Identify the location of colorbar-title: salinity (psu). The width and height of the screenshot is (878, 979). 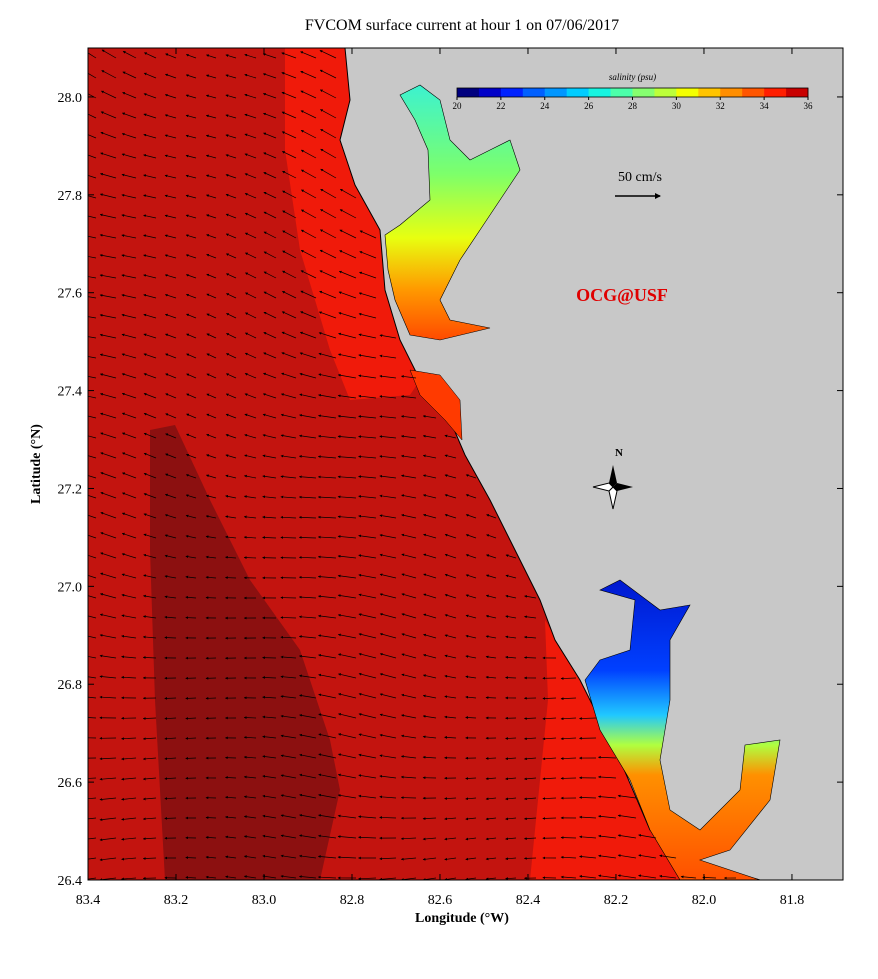
(632, 77).